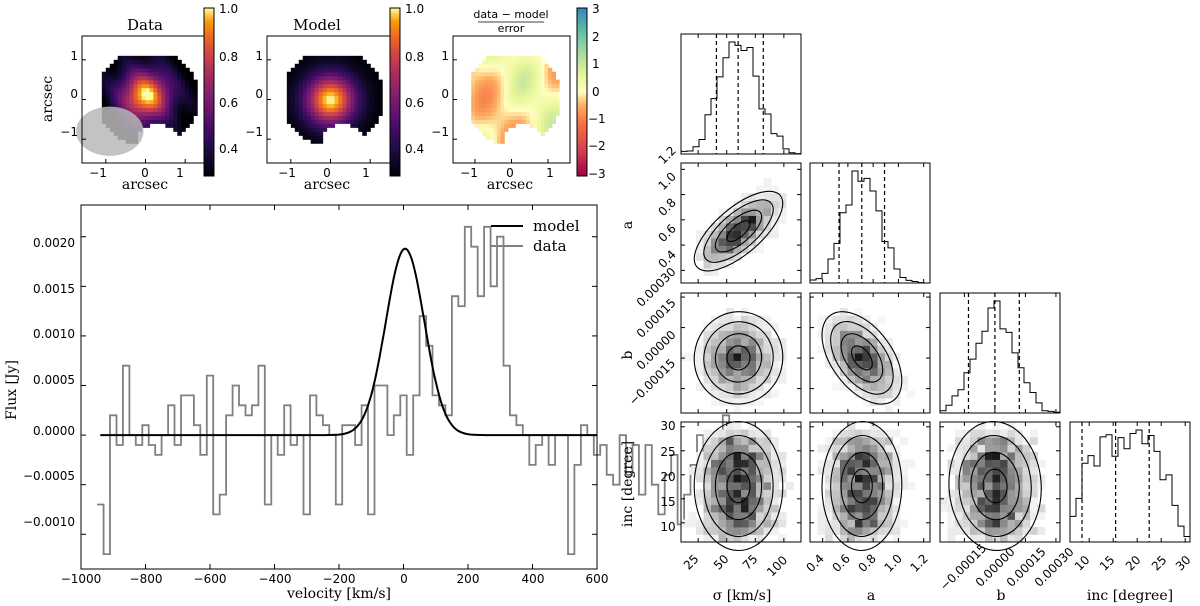  Describe the element at coordinates (122, 114) in the screenshot. I see `map-data-ticks: −1 0 1 −1 0 1` at that location.